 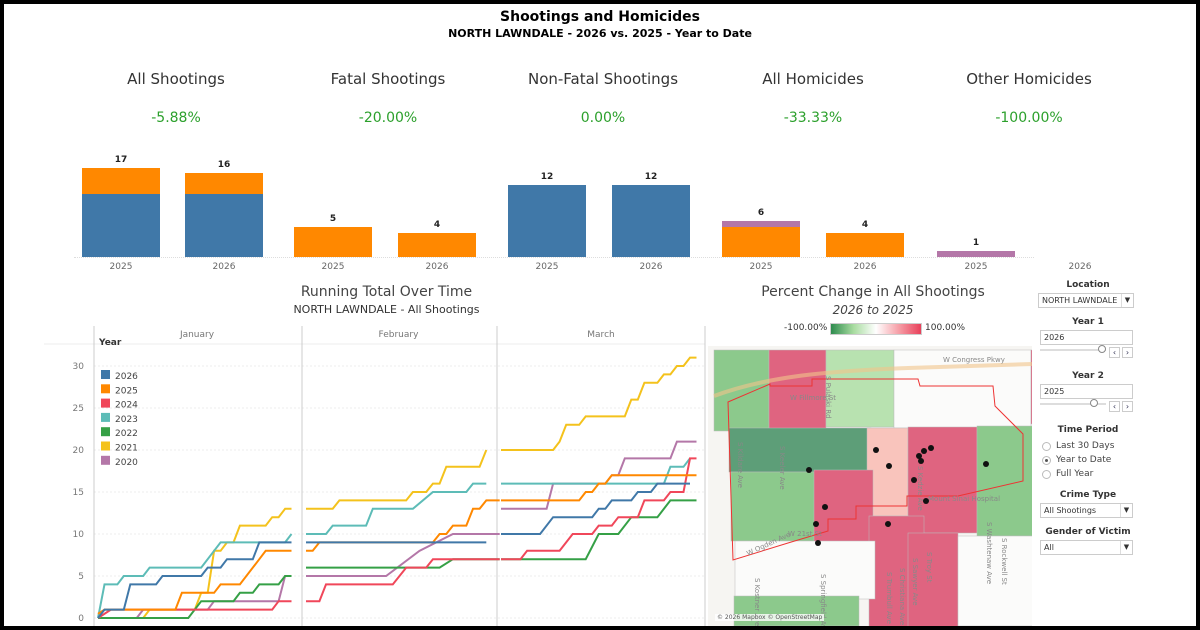 I want to click on bar-value-label: 16, so click(x=224, y=165).